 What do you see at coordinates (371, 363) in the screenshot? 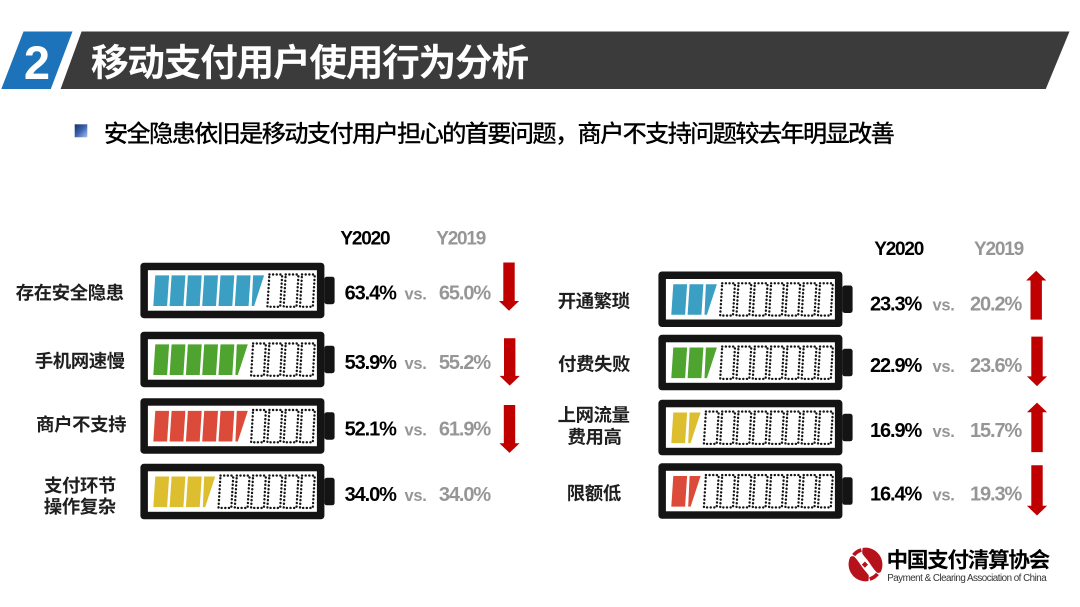
I see `svg-text: 53.9%` at bounding box center [371, 363].